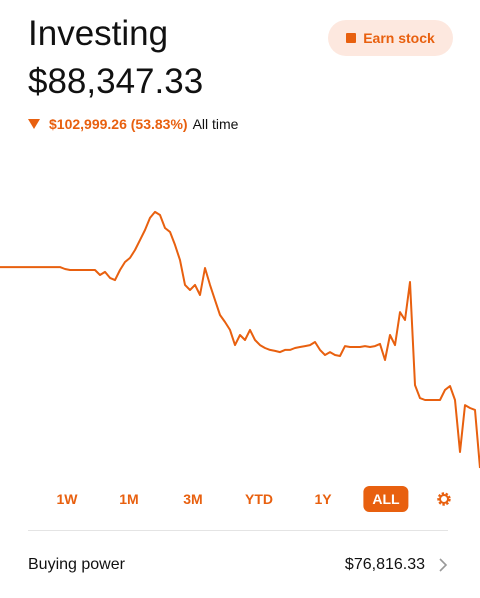 This screenshot has height=598, width=480. What do you see at coordinates (118, 124) in the screenshot?
I see `change-amount: $102,999.26 (53.83%)` at bounding box center [118, 124].